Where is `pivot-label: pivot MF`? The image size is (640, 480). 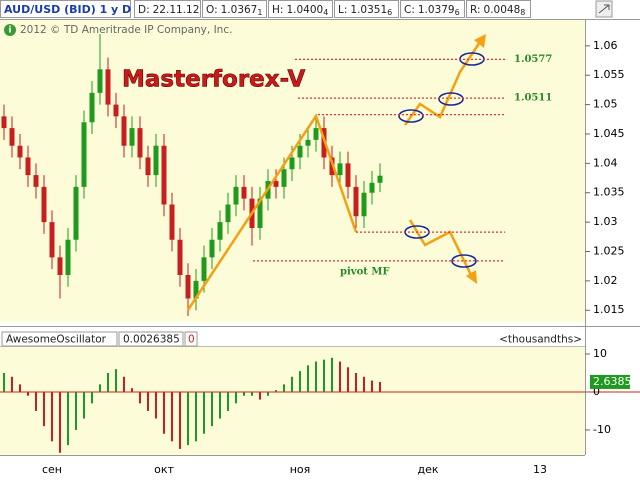
pivot-label: pivot MF is located at coordinates (365, 271).